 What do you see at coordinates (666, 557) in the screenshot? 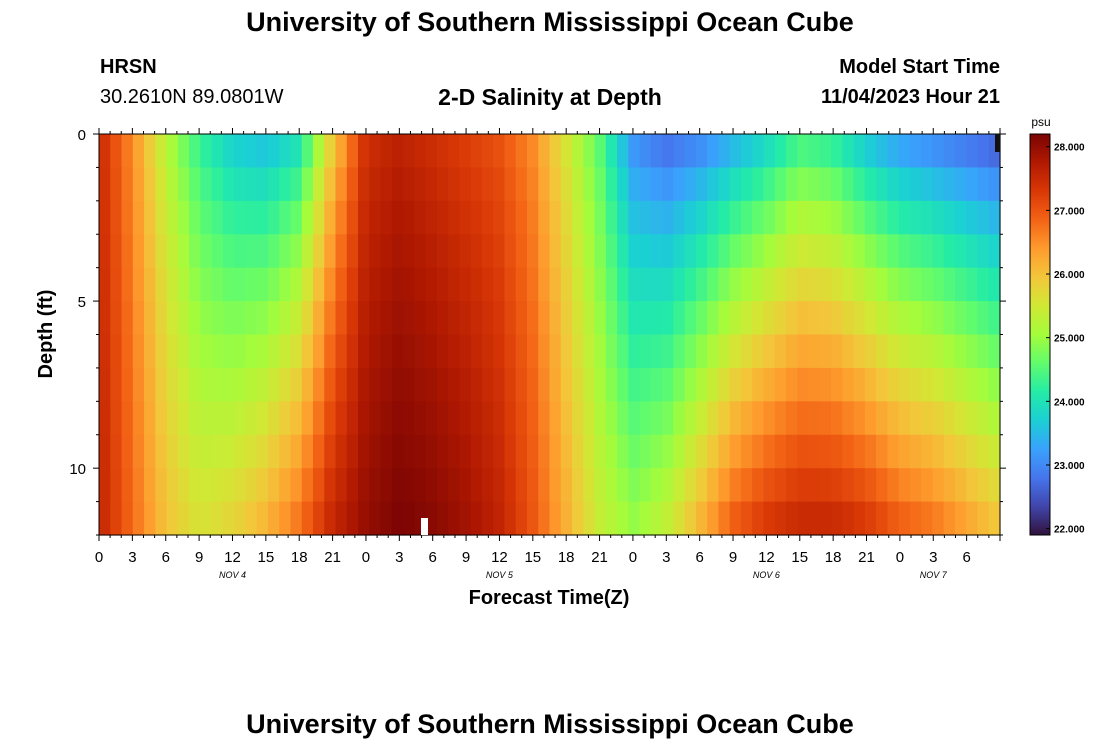
I see `x-tick-label: 3` at bounding box center [666, 557].